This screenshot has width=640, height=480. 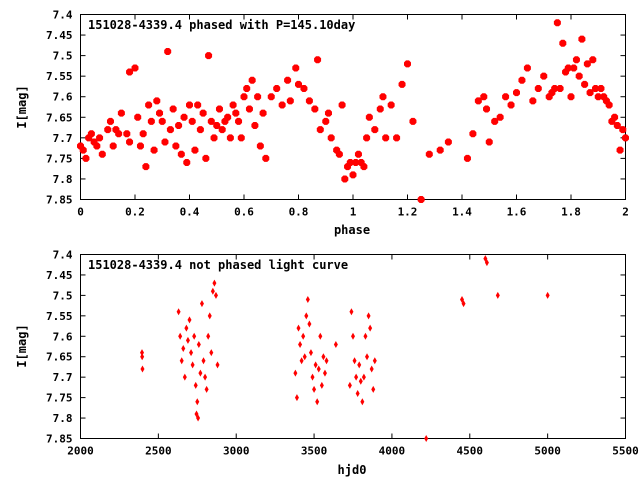 I want to click on x-tick-label: 5500, so click(x=625, y=451).